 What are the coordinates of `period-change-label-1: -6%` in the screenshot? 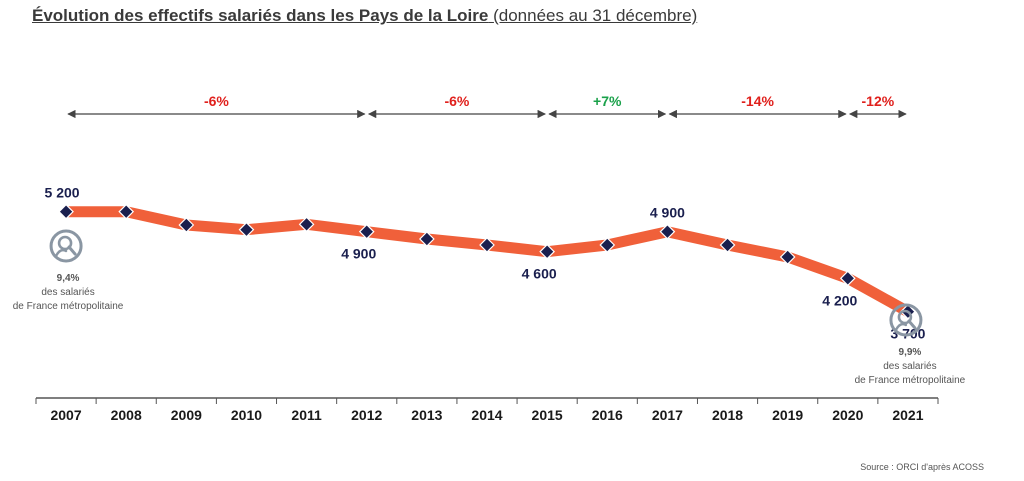 It's located at (216, 101).